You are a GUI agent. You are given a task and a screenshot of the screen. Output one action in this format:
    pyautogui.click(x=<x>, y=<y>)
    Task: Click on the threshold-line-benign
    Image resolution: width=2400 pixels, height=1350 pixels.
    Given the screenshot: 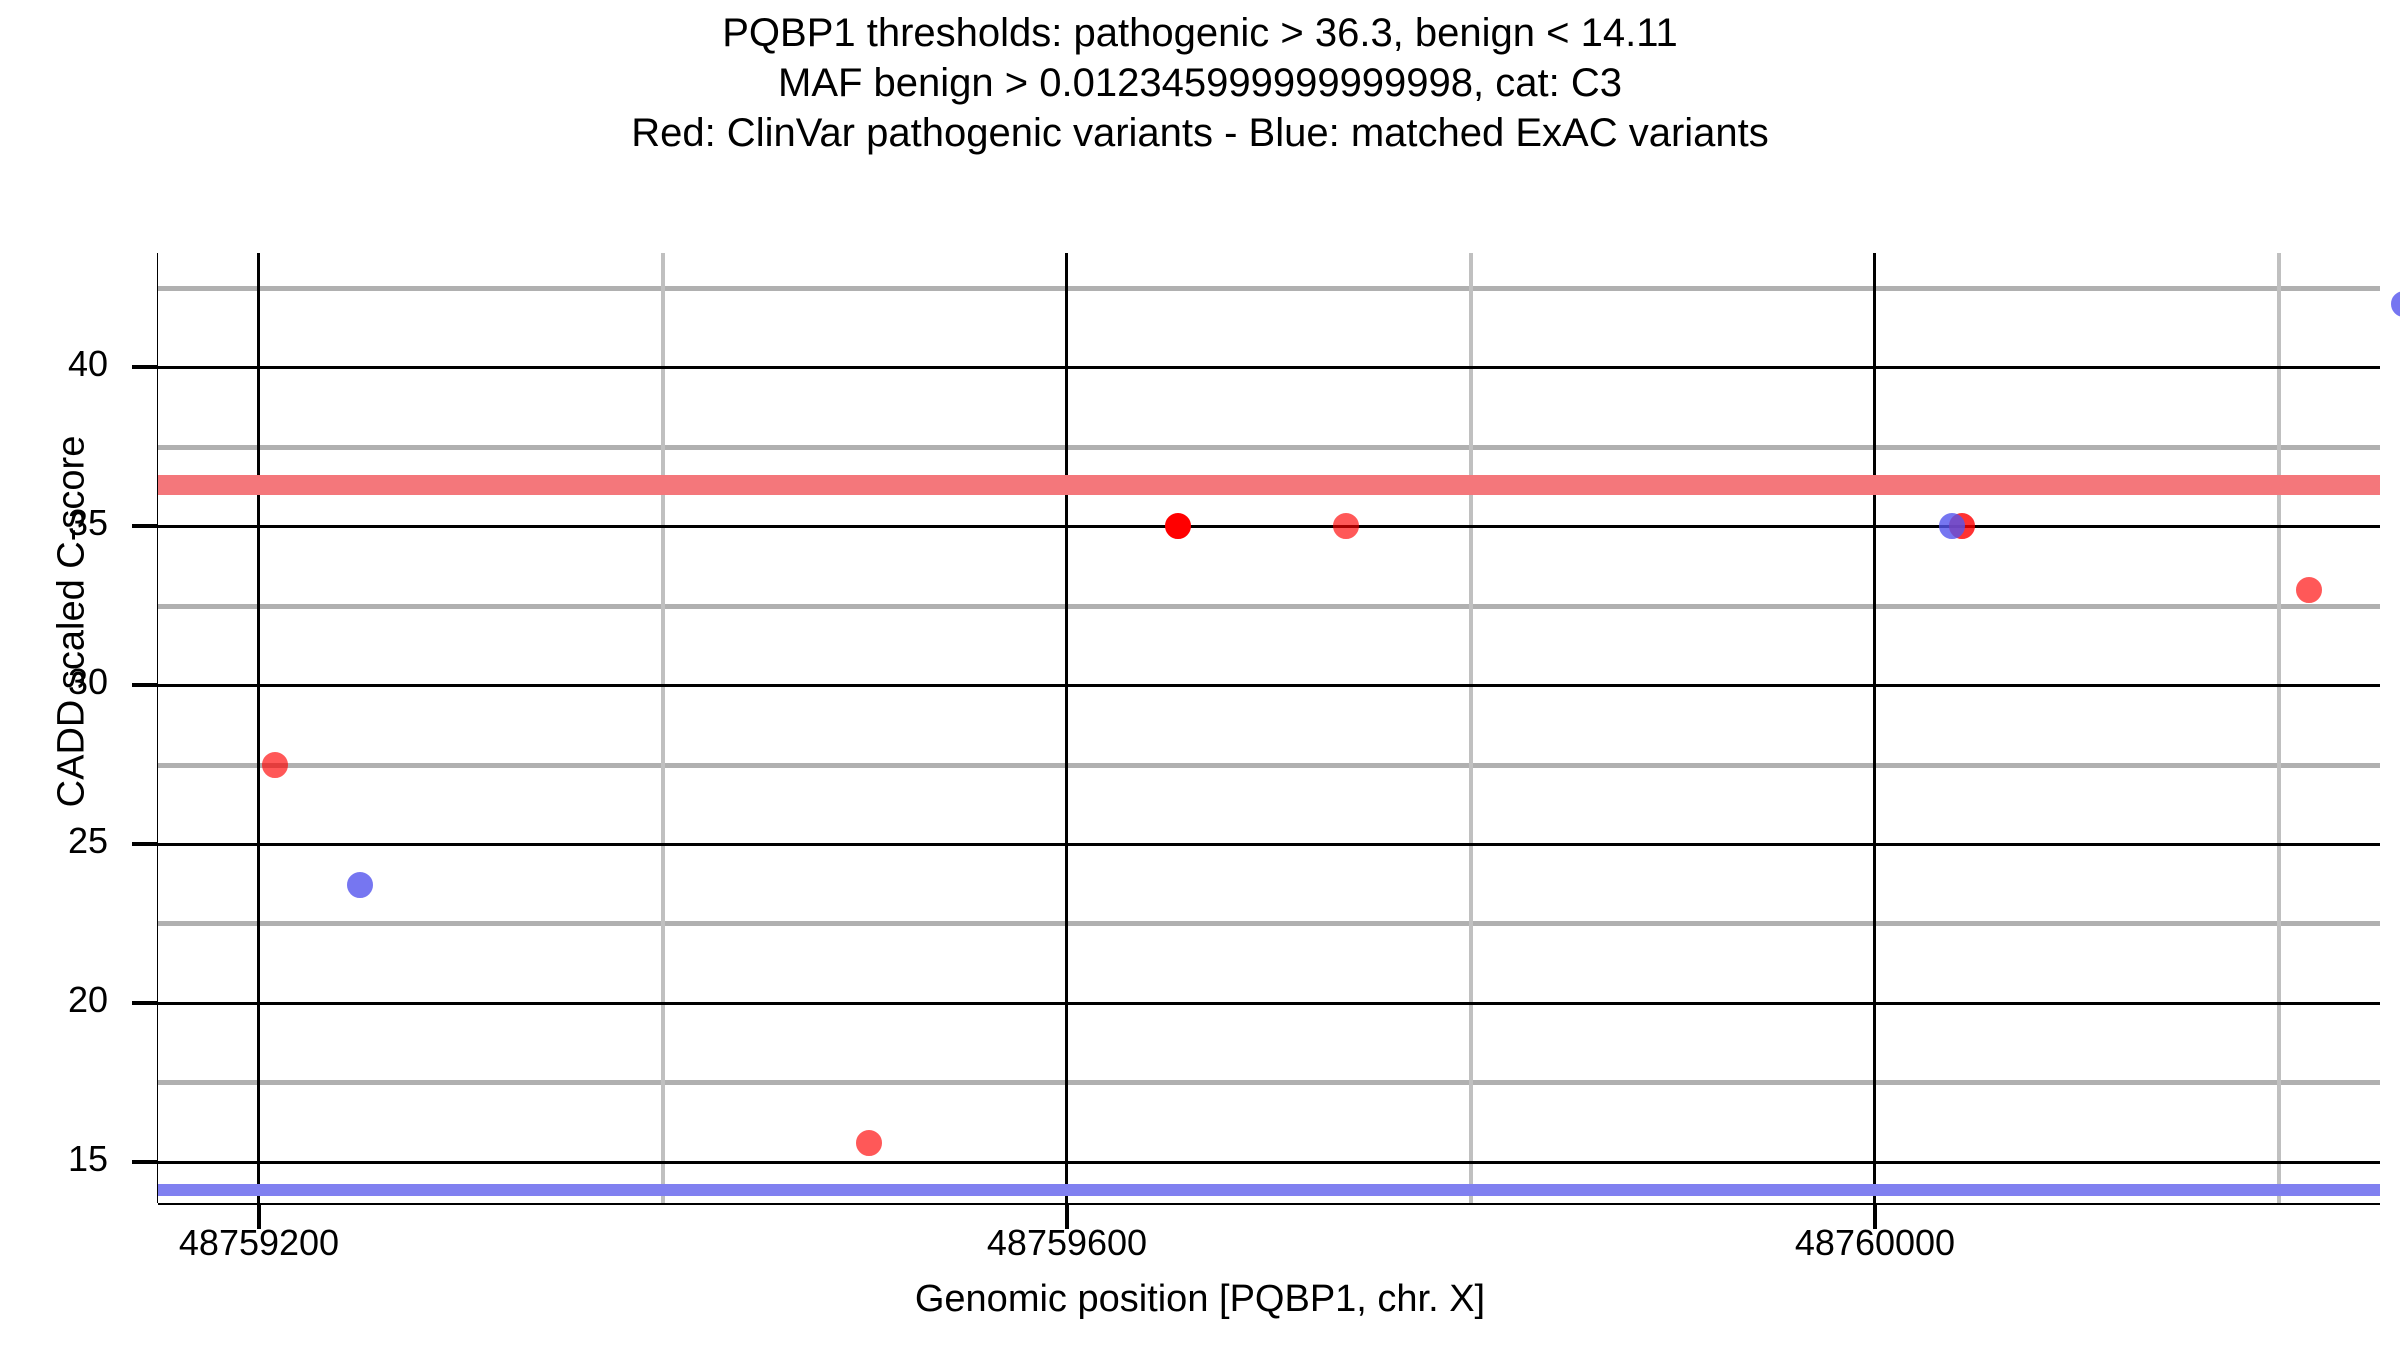 What is the action you would take?
    pyautogui.click(x=1269, y=1189)
    